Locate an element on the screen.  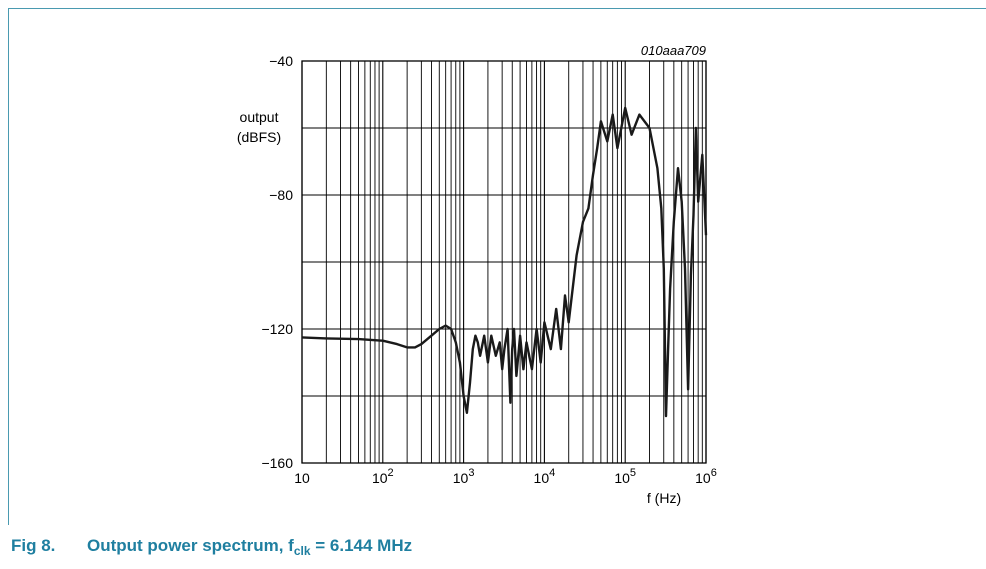
figure-frame-left is located at coordinates (8, 266).